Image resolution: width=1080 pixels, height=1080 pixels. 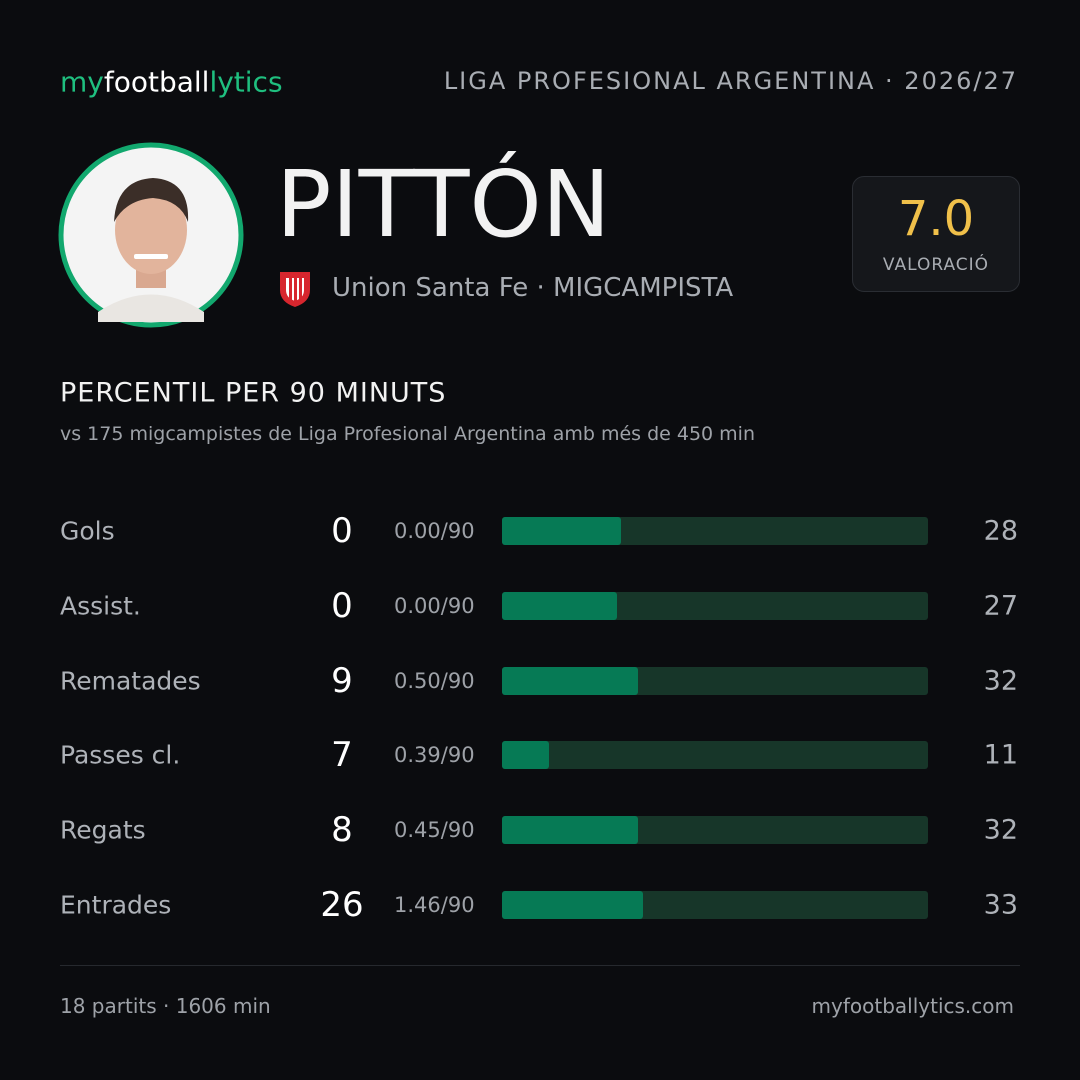 What do you see at coordinates (116, 905) in the screenshot?
I see `stat-label: Entrades` at bounding box center [116, 905].